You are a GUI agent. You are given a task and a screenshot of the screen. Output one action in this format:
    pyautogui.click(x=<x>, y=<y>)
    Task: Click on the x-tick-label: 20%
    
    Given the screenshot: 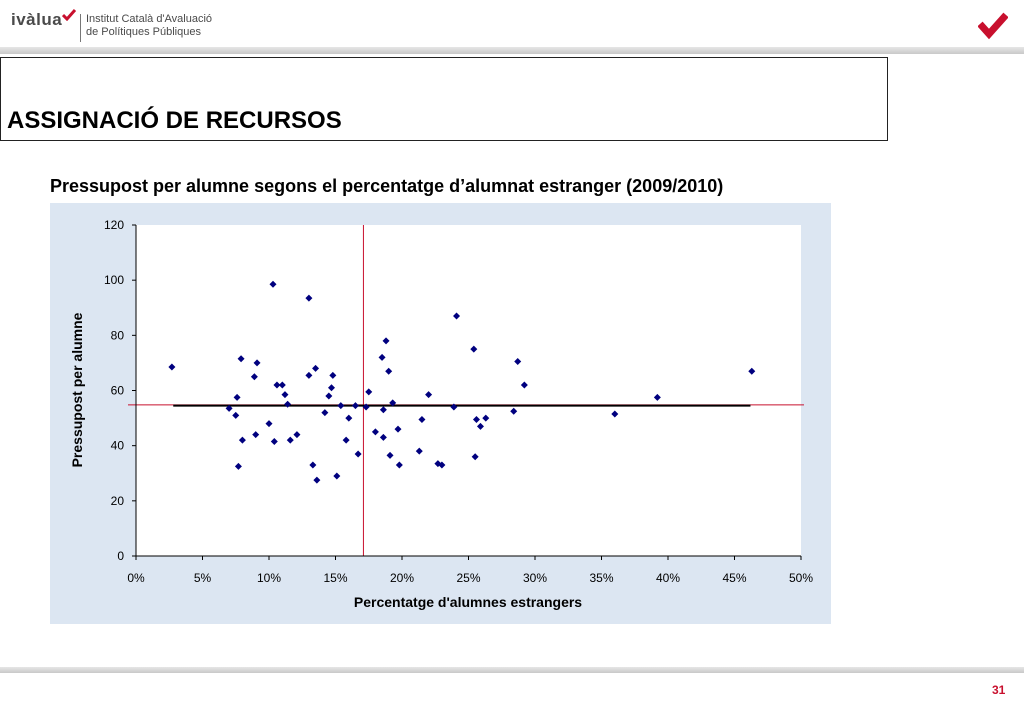 What is the action you would take?
    pyautogui.click(x=402, y=578)
    